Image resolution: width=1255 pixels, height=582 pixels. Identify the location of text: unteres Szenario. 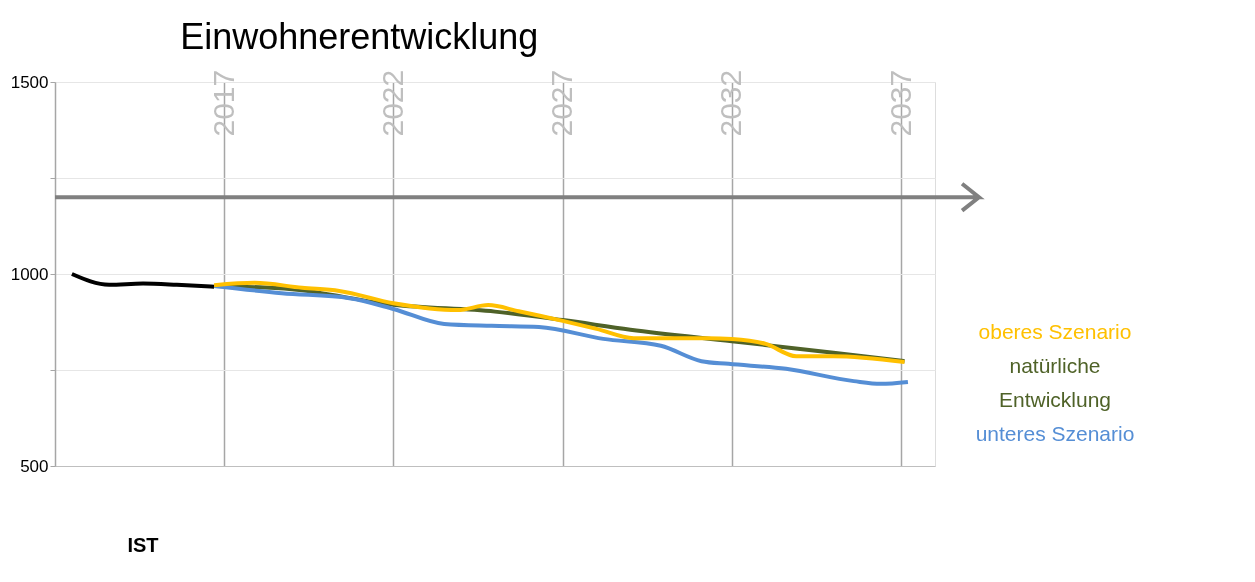
(1055, 433).